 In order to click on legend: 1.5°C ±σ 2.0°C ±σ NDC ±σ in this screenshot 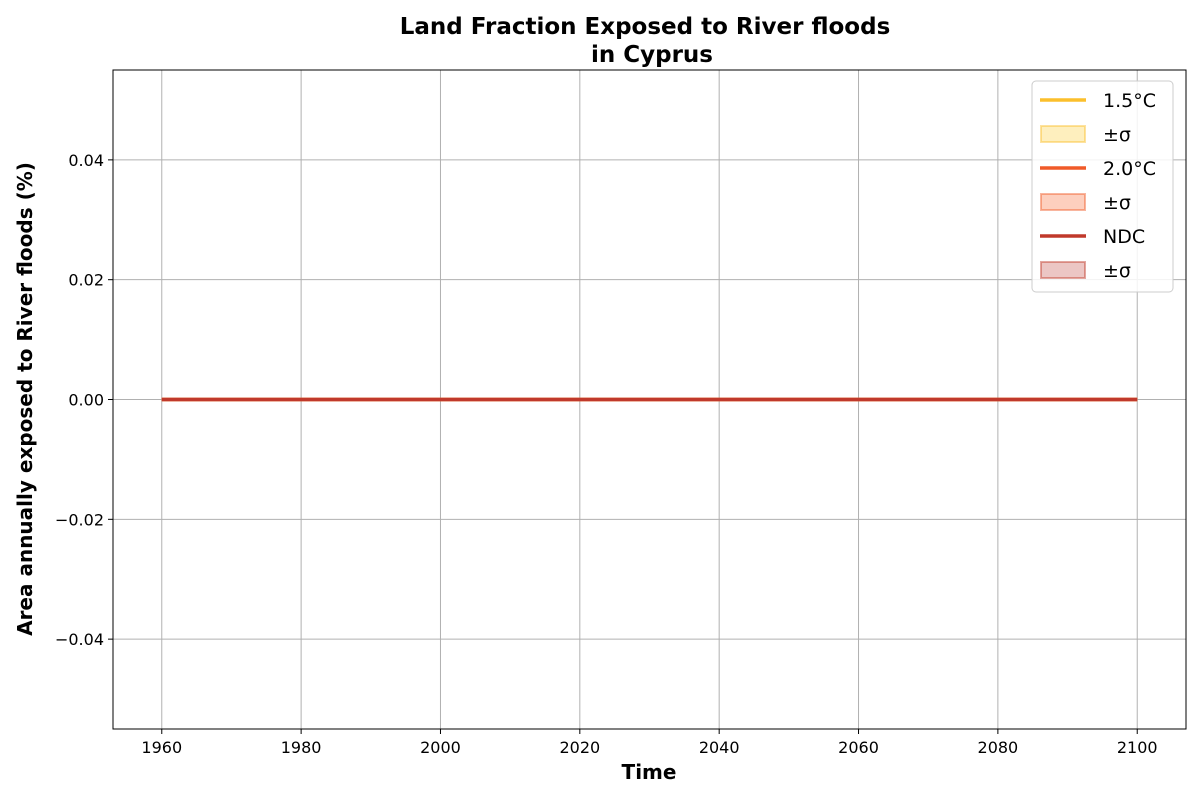, I will do `click(1102, 186)`.